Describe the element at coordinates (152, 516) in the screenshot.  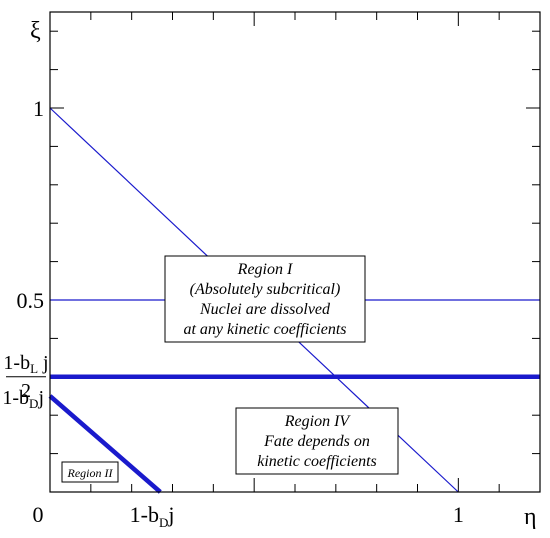
I see `x-tick-label-1: 1-bDj` at that location.